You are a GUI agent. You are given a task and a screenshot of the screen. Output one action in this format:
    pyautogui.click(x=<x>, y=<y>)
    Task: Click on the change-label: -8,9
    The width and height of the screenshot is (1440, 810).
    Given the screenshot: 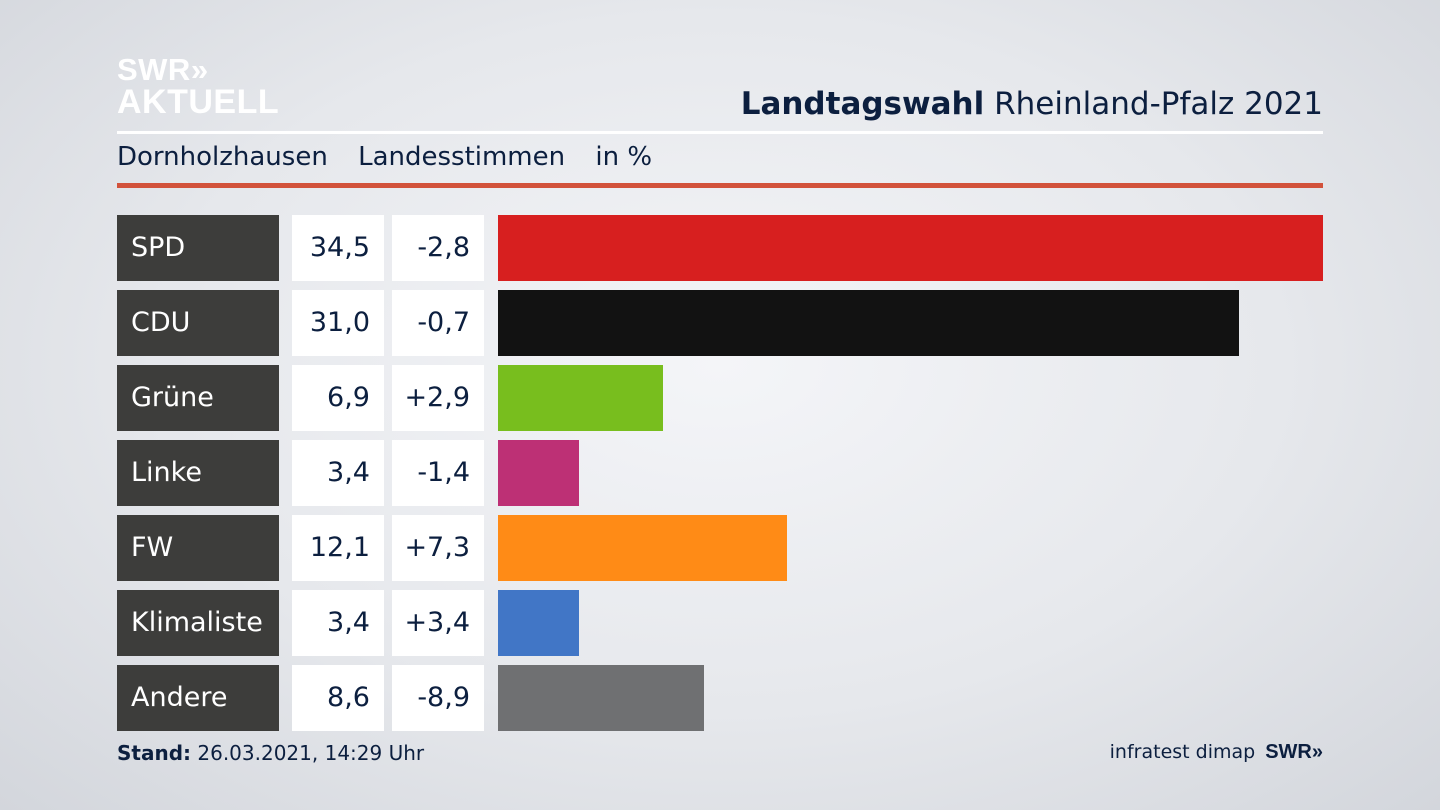 What is the action you would take?
    pyautogui.click(x=438, y=698)
    